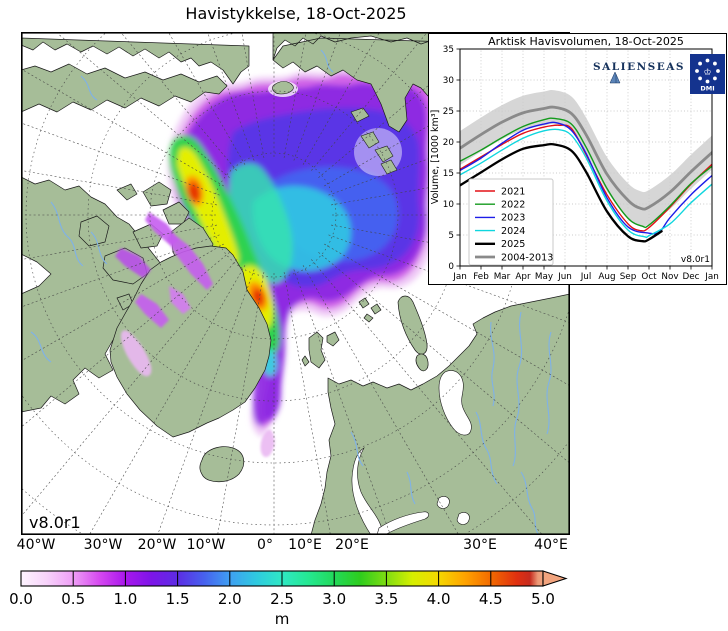  I want to click on inset-y-tick-label: 35, so click(448, 50).